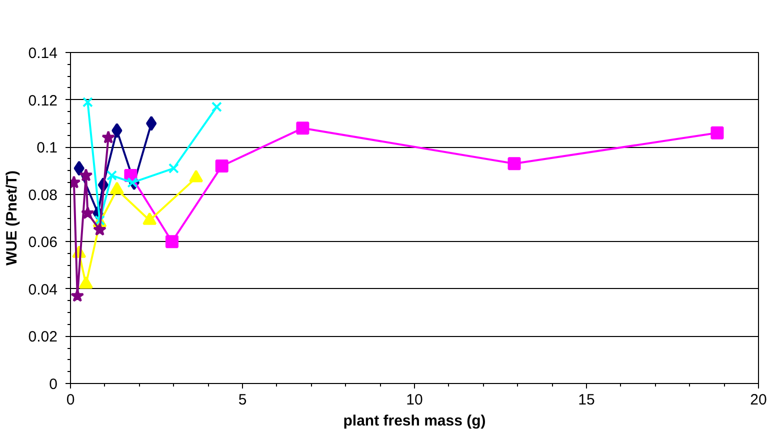 The image size is (772, 443). I want to click on x-axis-title: plant fresh mass (g), so click(414, 421).